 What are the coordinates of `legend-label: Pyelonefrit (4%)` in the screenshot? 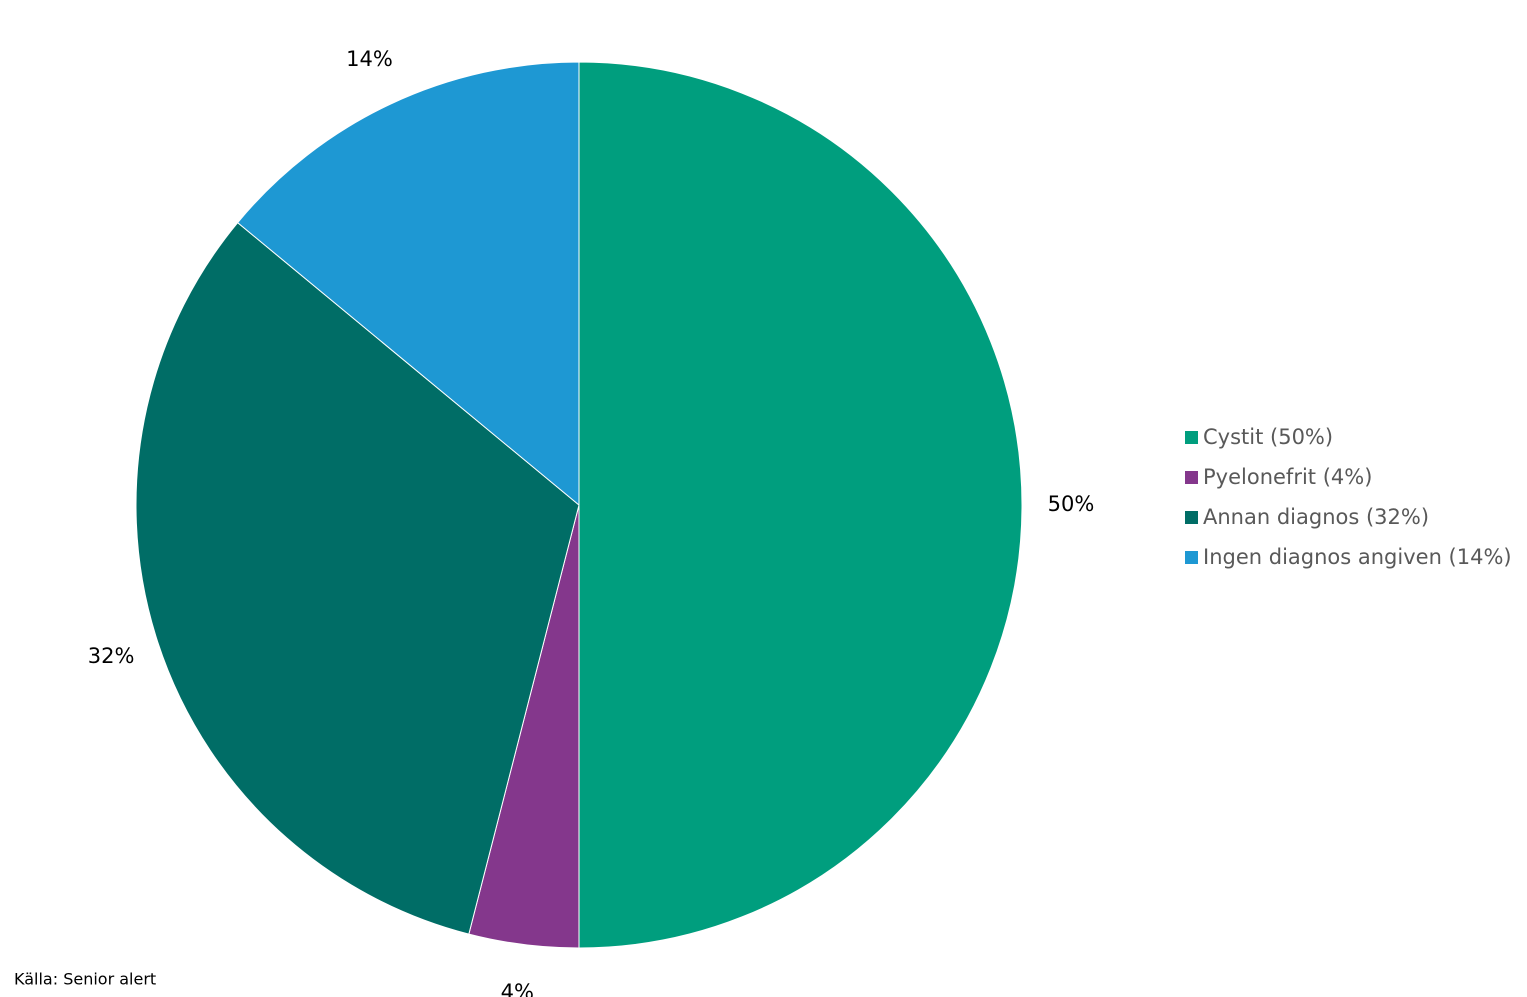 It's located at (1287, 477).